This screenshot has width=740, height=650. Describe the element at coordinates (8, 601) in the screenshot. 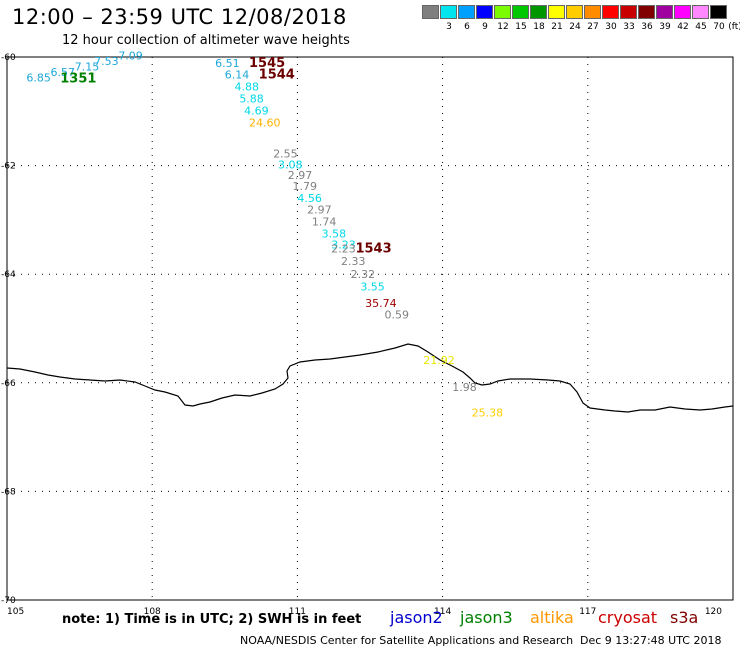

I see `latitude-label: -70` at that location.